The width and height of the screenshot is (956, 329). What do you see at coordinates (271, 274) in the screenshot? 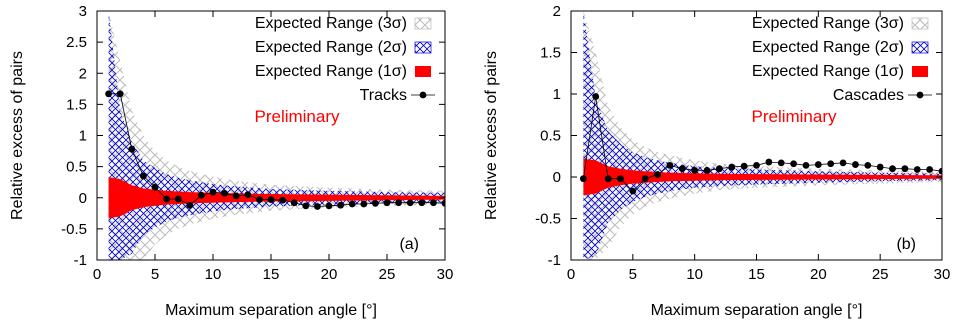
I see `x-tick-label: 15` at bounding box center [271, 274].